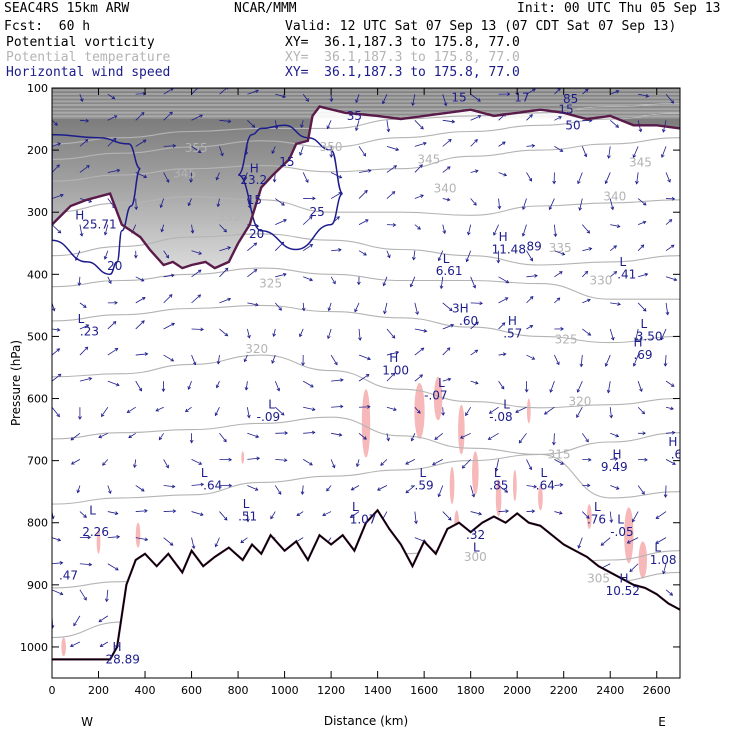 Image resolution: width=740 pixels, height=740 pixels. Describe the element at coordinates (498, 485) in the screenshot. I see `extremum-label: .85` at that location.